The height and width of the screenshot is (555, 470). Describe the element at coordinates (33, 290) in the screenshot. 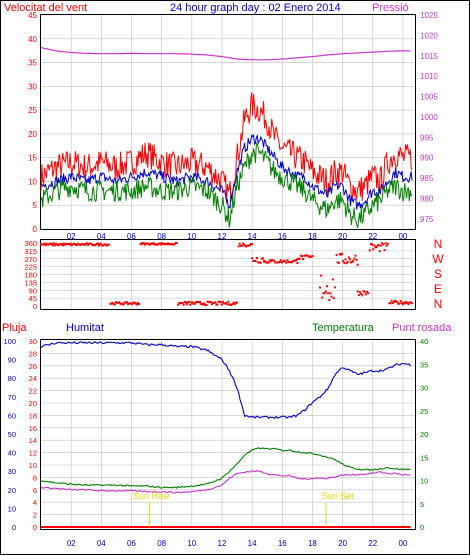

I see `direction-y-tick: 90` at that location.